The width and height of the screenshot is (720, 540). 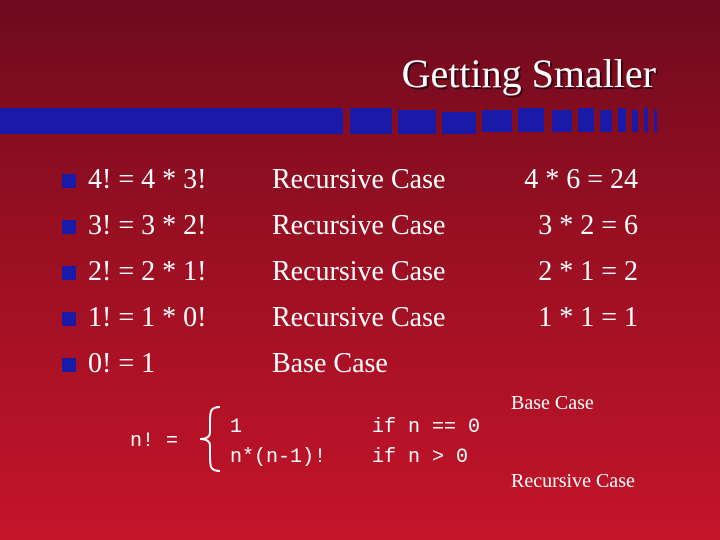 I want to click on factorial-equation: 3! = 3 * 2!, so click(x=147, y=225).